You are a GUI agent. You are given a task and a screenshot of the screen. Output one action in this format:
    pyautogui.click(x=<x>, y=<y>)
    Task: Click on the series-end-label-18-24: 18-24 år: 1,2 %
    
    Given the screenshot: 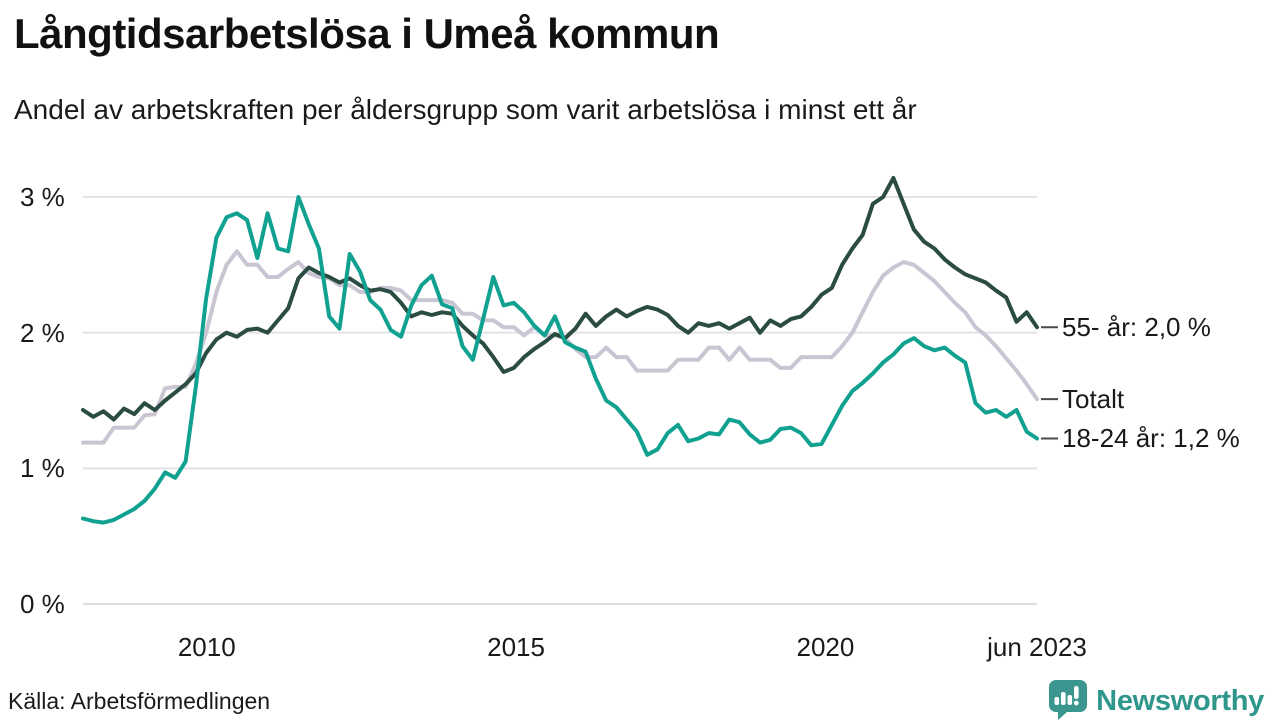 What is the action you would take?
    pyautogui.click(x=1151, y=438)
    